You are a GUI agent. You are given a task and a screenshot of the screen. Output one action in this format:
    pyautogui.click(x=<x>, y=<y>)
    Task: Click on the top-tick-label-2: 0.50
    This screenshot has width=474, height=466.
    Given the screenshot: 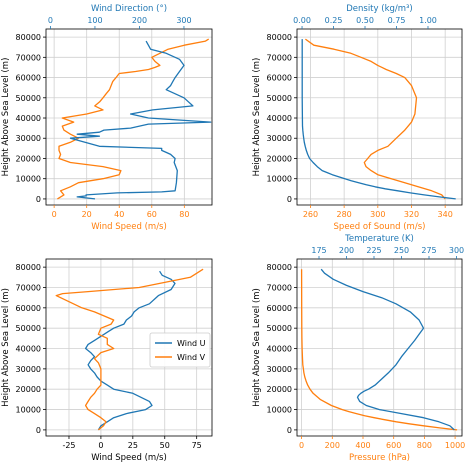 What is the action you would take?
    pyautogui.click(x=365, y=20)
    